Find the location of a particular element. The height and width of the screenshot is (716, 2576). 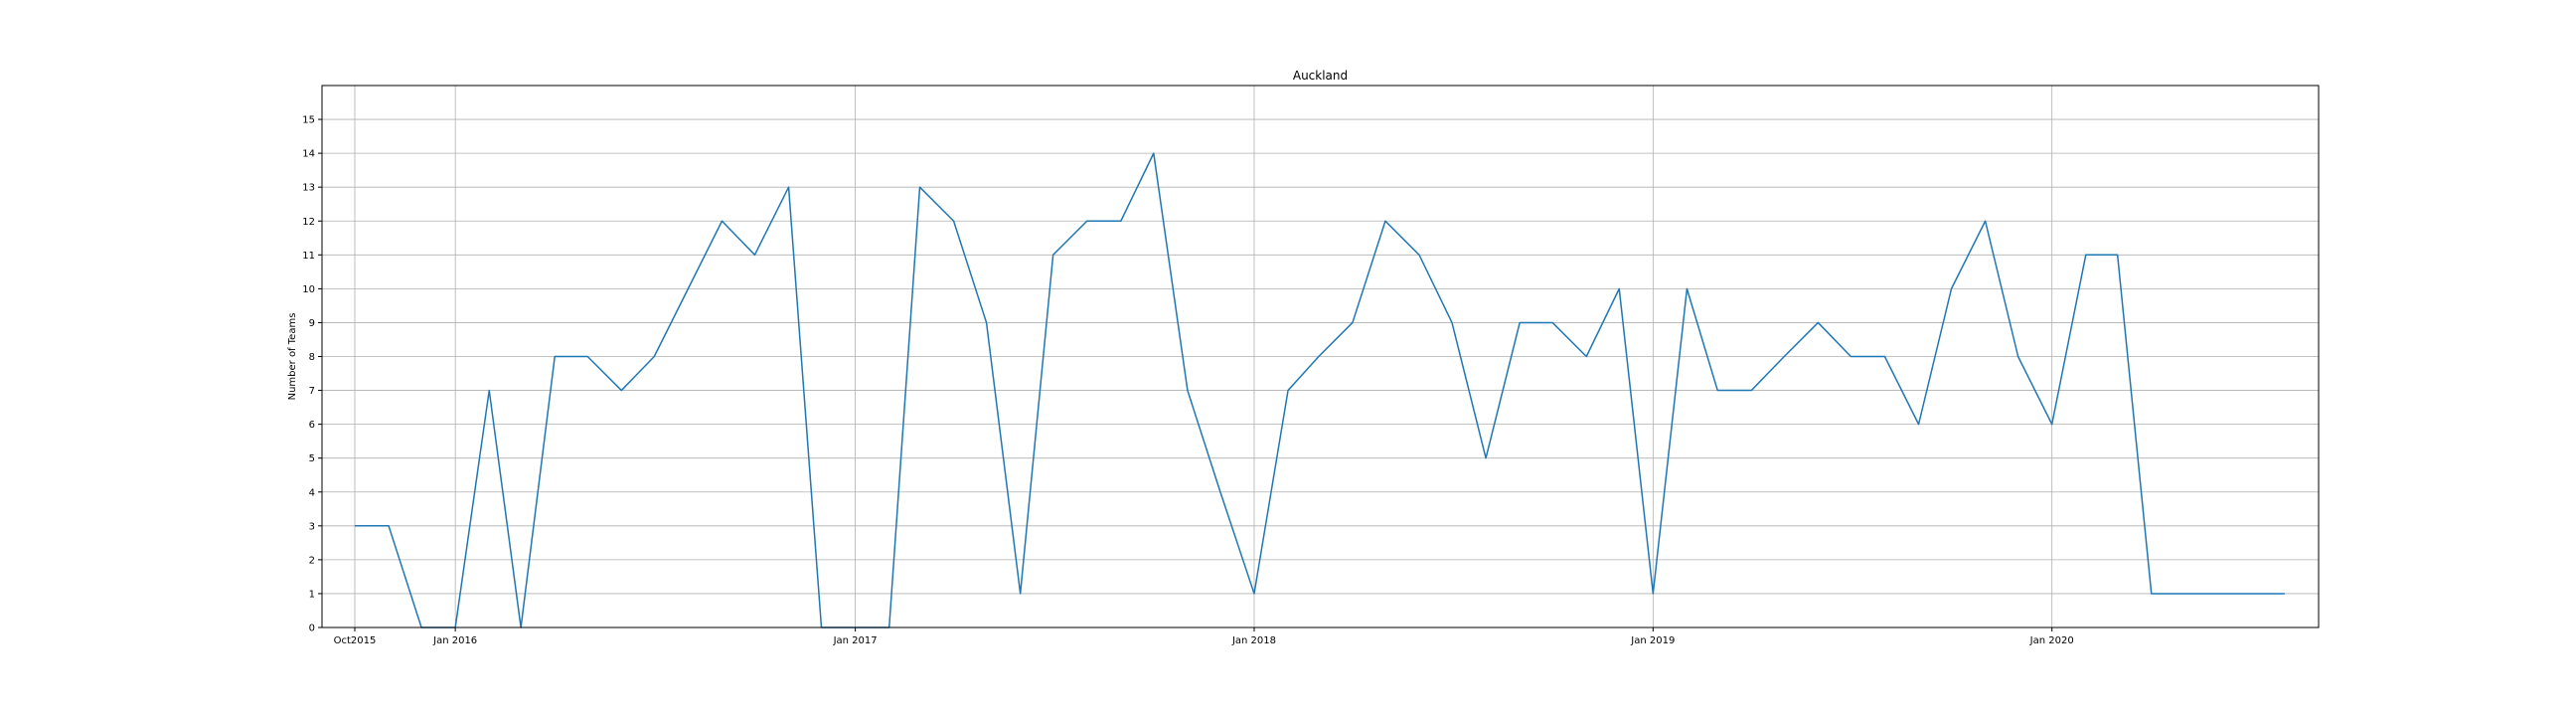

y-axis-title: Number of Teams is located at coordinates (292, 357).